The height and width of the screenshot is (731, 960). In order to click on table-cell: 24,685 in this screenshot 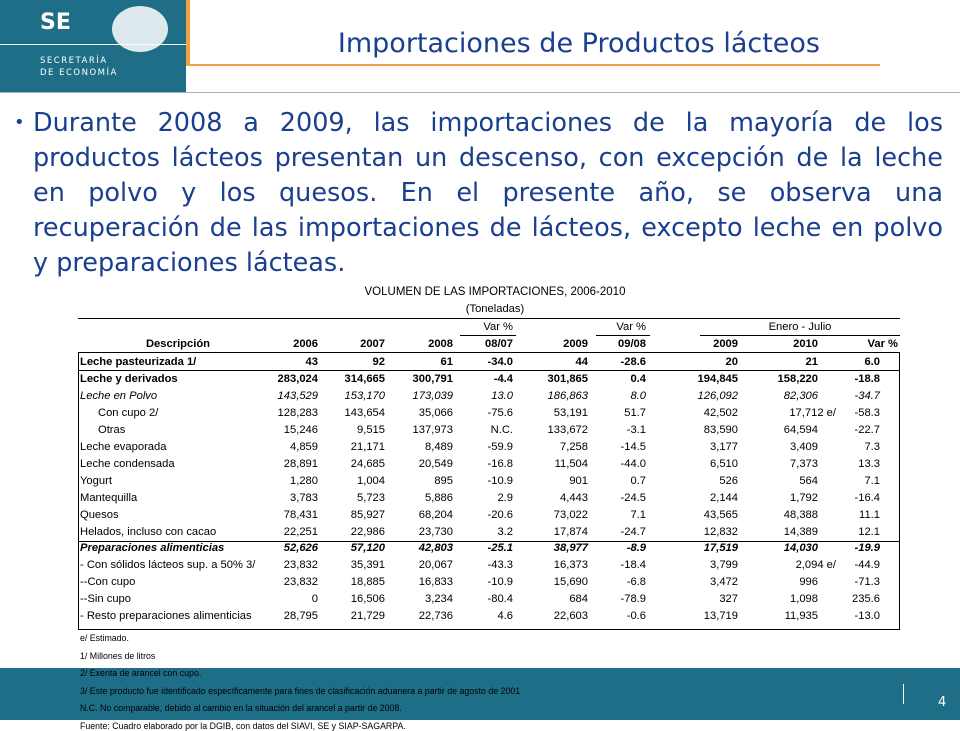, I will do `click(367, 463)`.